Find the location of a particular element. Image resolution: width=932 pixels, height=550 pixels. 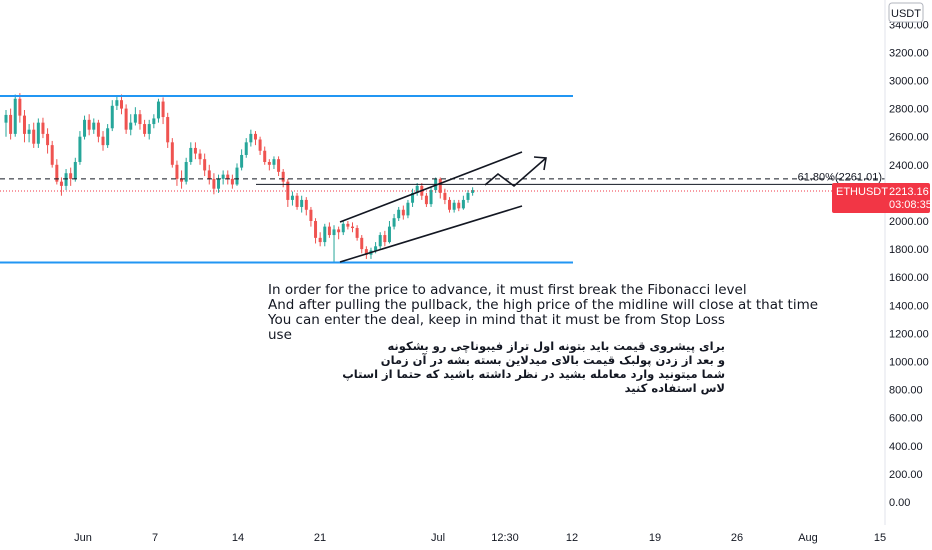

note-fa-line: لاس استفاده کنید is located at coordinates (674, 388).